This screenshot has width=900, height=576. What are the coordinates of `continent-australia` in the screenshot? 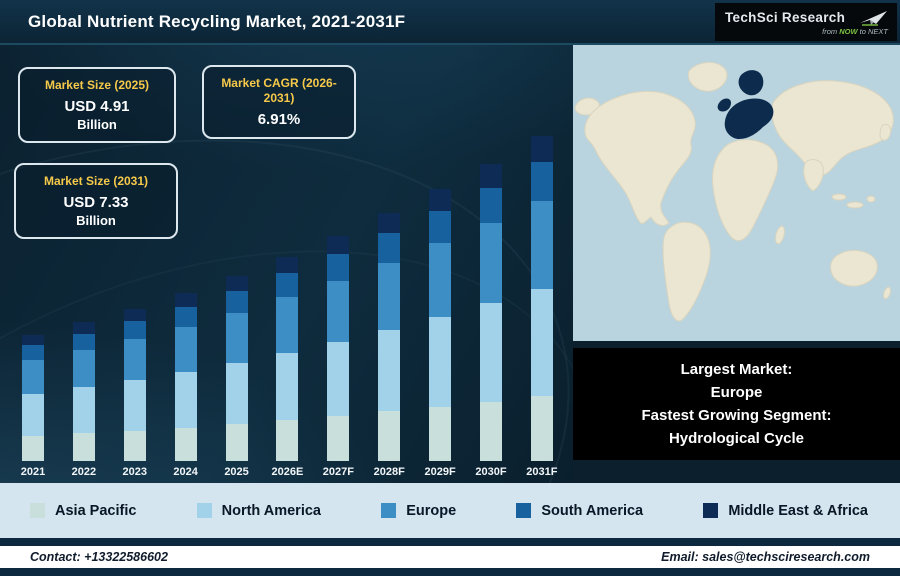 It's located at (854, 268).